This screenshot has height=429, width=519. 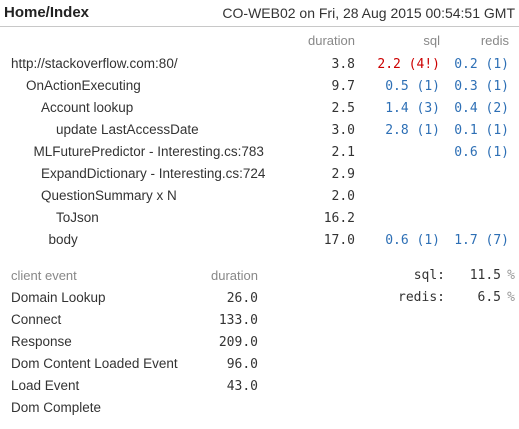 What do you see at coordinates (485, 275) in the screenshot?
I see `summary-value: 11.5` at bounding box center [485, 275].